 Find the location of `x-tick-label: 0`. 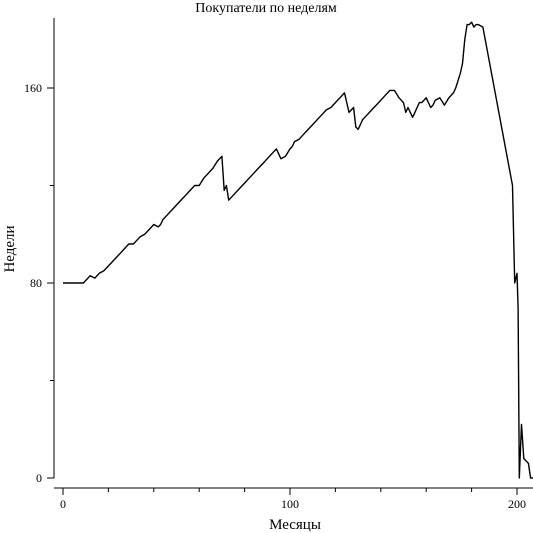

x-tick-label: 0 is located at coordinates (63, 504).